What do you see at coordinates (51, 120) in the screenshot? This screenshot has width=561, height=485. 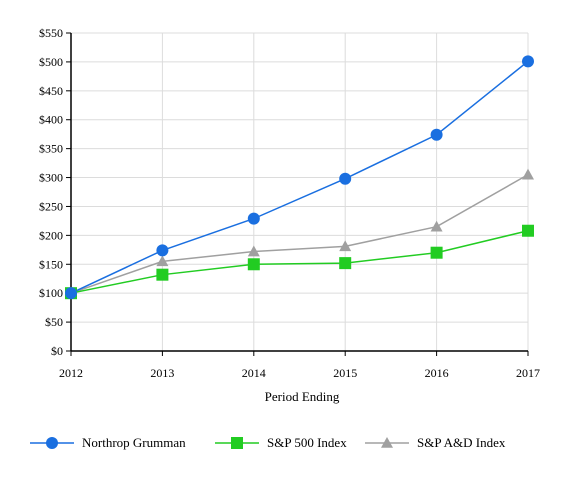 I see `y-tick-label: $400` at bounding box center [51, 120].